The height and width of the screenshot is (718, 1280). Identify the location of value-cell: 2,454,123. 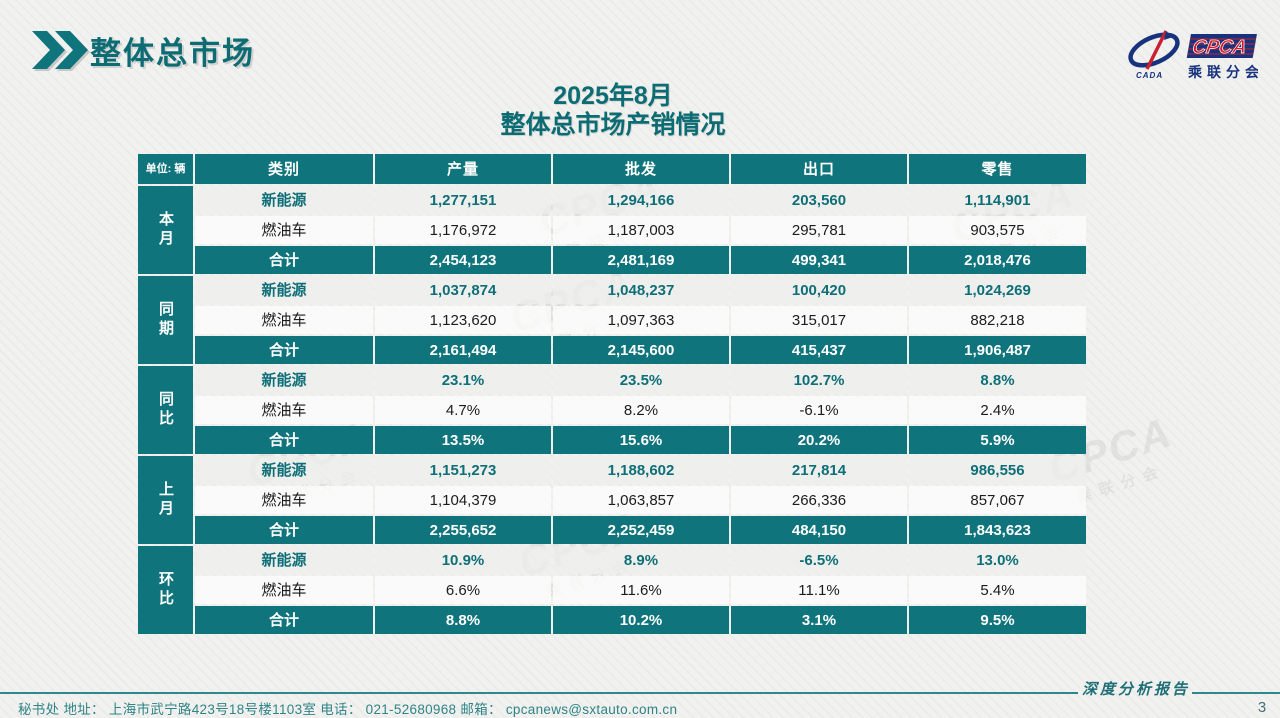
(463, 260).